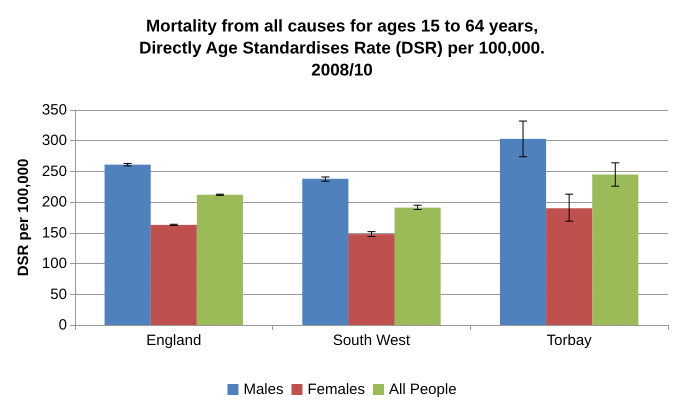 Image resolution: width=684 pixels, height=410 pixels. I want to click on legend-label: All People, so click(422, 389).